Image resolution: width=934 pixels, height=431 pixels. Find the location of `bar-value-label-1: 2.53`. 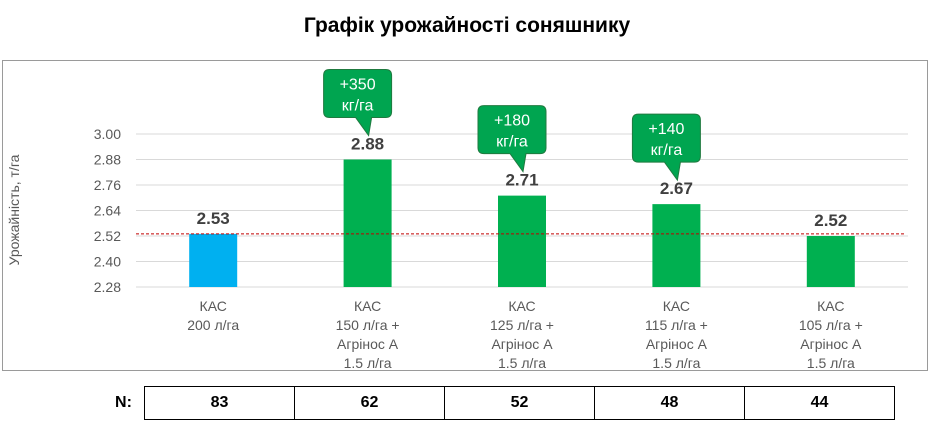

bar-value-label-1: 2.53 is located at coordinates (213, 218).